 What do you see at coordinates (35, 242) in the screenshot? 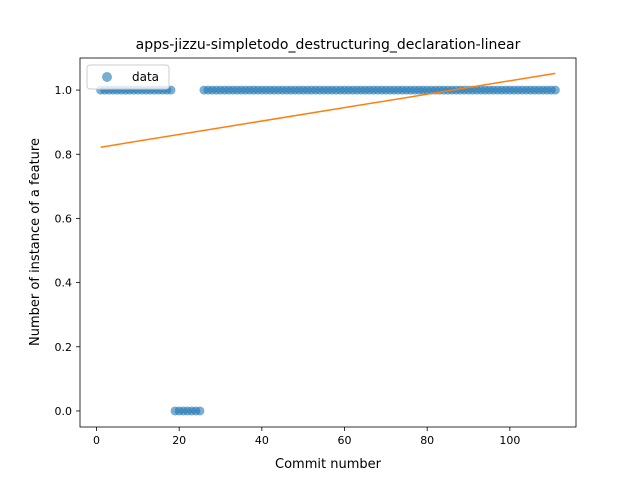
I see `y-axis-label: Number of instance of a feature` at bounding box center [35, 242].